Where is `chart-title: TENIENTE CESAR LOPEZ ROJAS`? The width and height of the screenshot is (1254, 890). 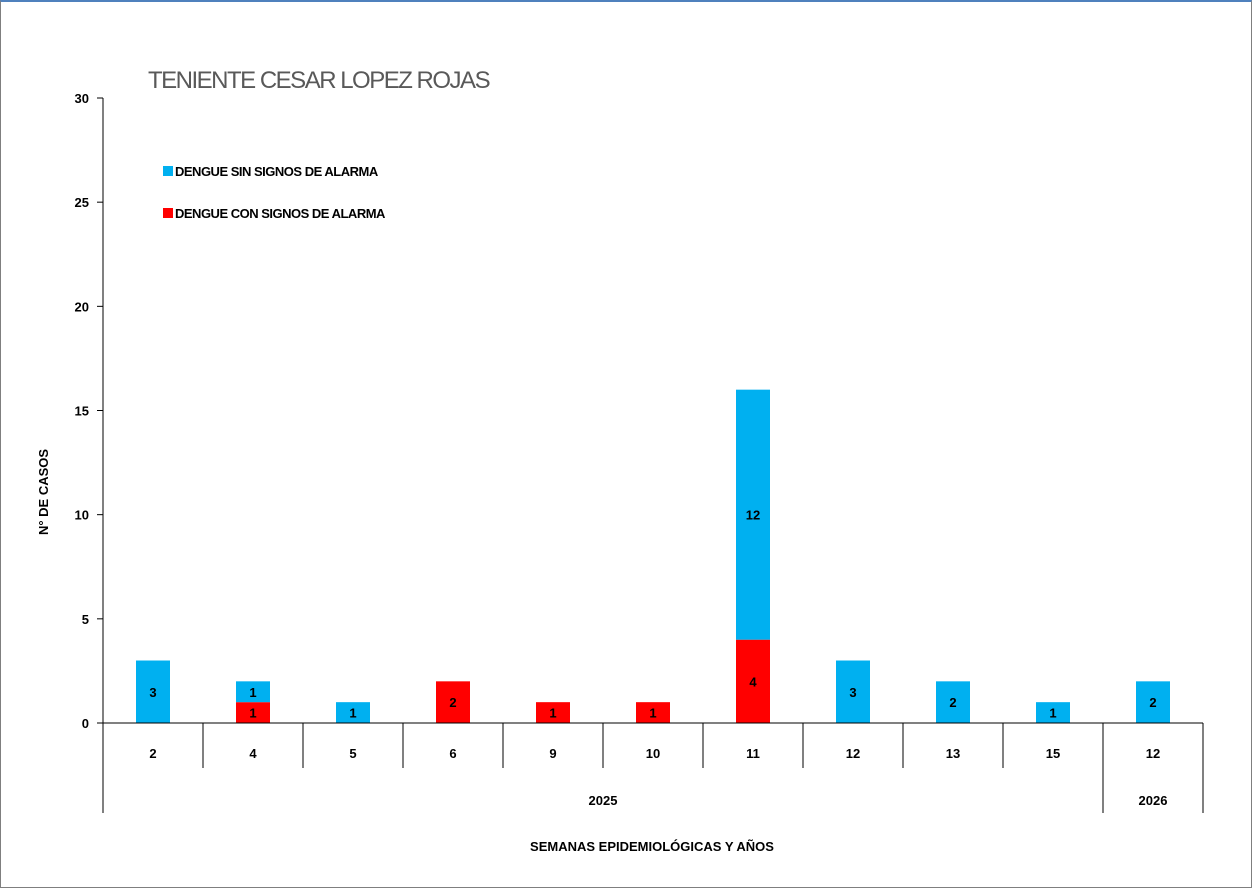 chart-title: TENIENTE CESAR LOPEZ ROJAS is located at coordinates (319, 80).